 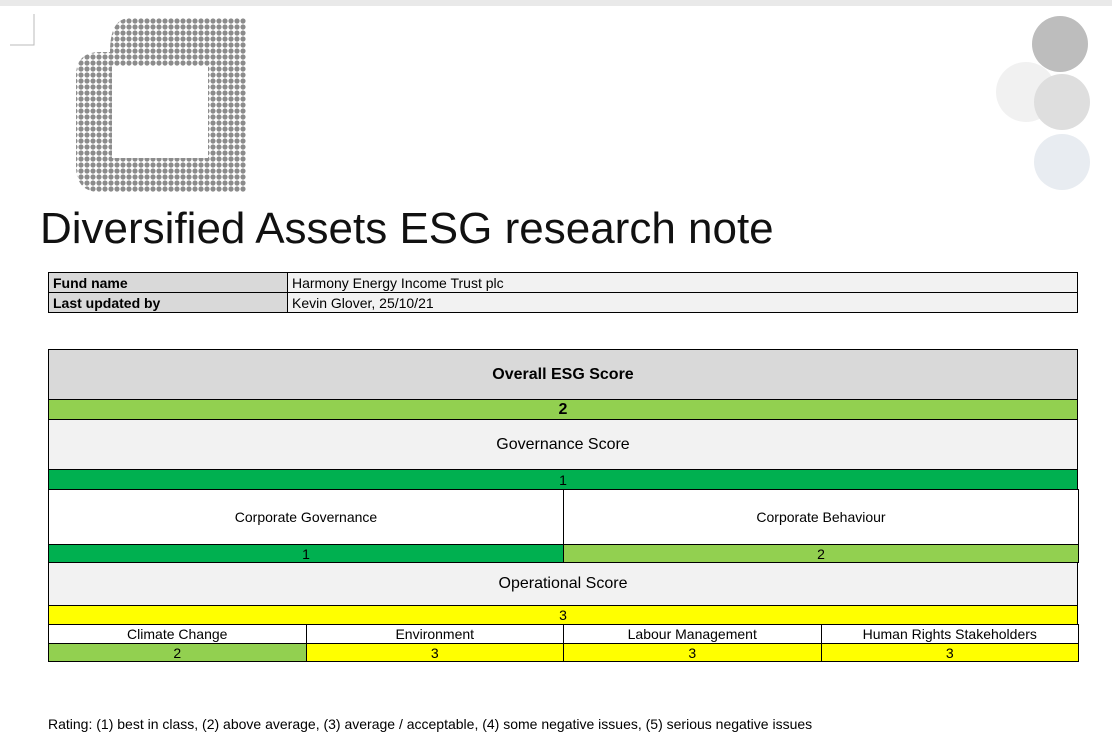 What do you see at coordinates (682, 302) in the screenshot?
I see `info-value: Kevin Glover, 25/10/21` at bounding box center [682, 302].